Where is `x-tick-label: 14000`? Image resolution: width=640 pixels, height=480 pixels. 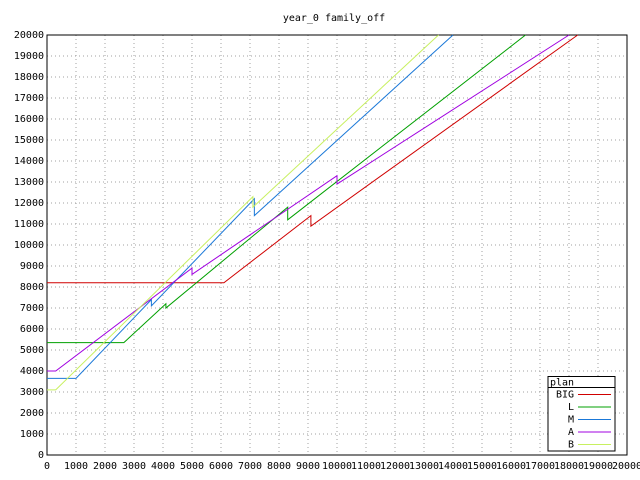 x-tick-label: 14000 is located at coordinates (453, 466).